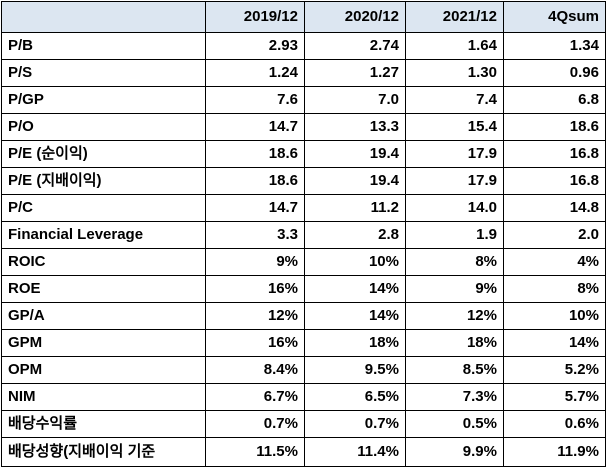  What do you see at coordinates (355, 73) in the screenshot?
I see `value-cell: 1.27` at bounding box center [355, 73].